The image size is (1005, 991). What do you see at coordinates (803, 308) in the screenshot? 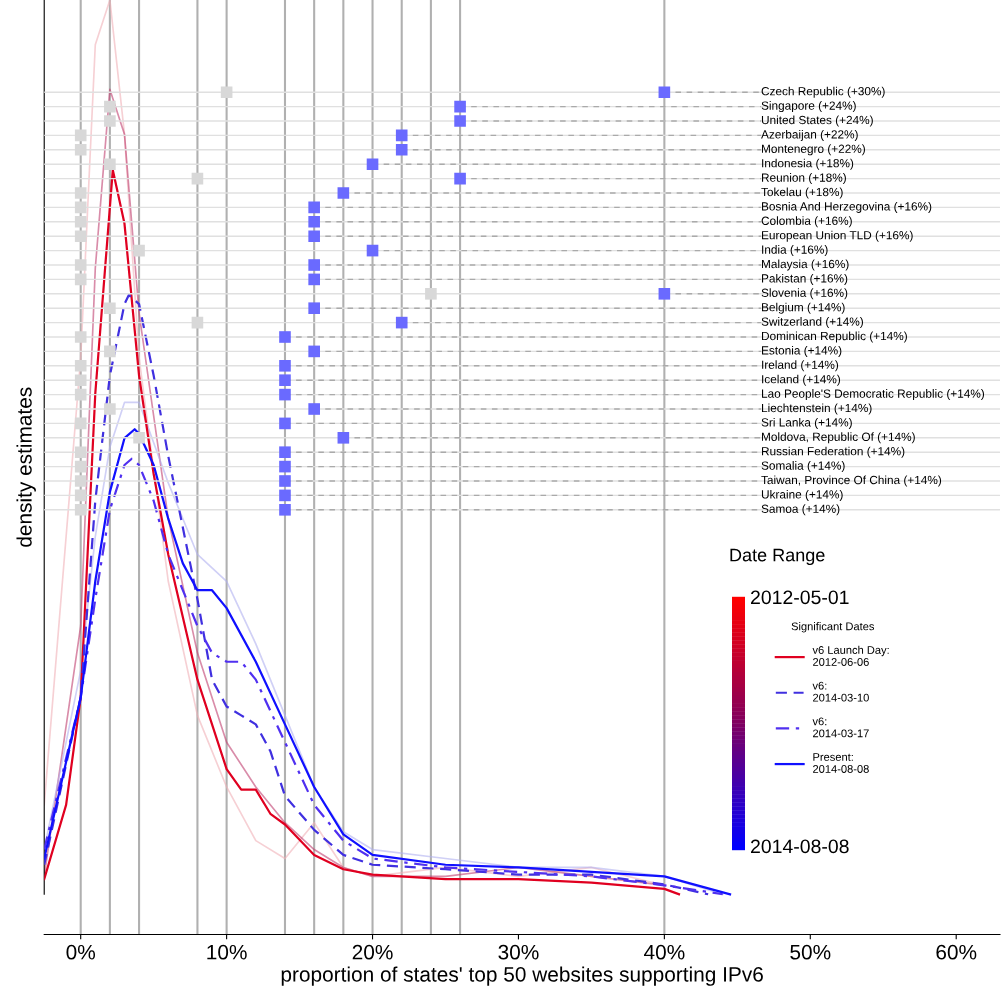
I see `category-label: Belgium (+14%)` at bounding box center [803, 308].